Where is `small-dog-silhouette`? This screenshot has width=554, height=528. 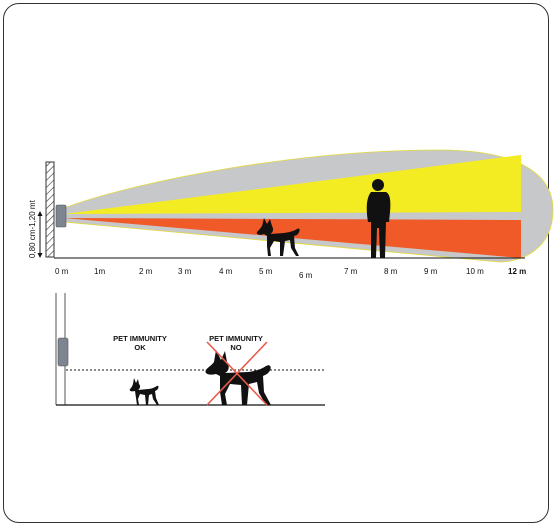 small-dog-silhouette is located at coordinates (144, 391).